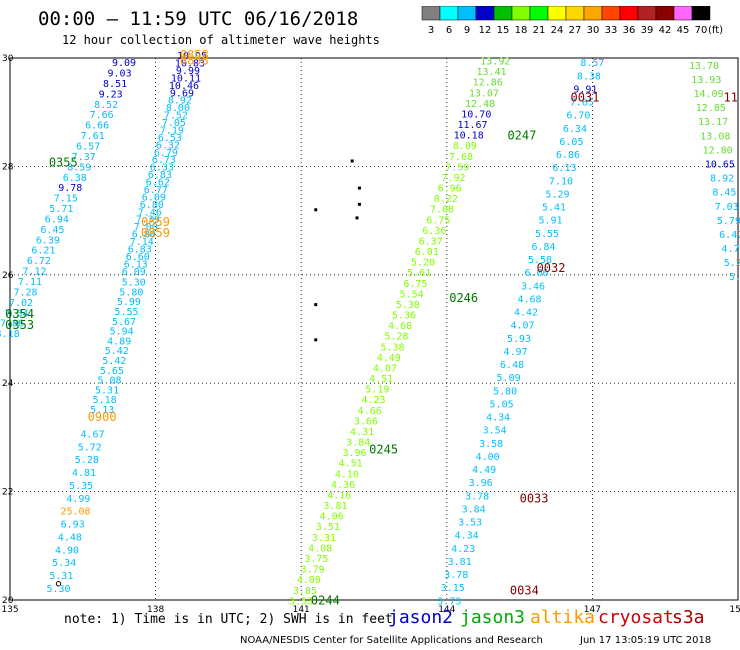 The width and height of the screenshot is (740, 650). What do you see at coordinates (539, 30) in the screenshot?
I see `colorbar-label: 21` at bounding box center [539, 30].